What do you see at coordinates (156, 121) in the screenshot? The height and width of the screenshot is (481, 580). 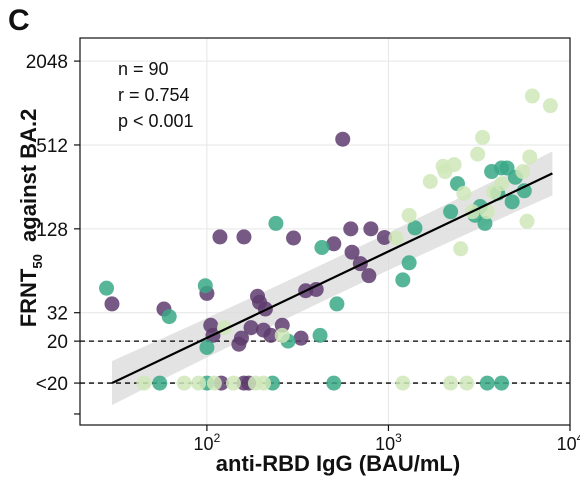 I see `stat-p: p < 0.001` at bounding box center [156, 121].